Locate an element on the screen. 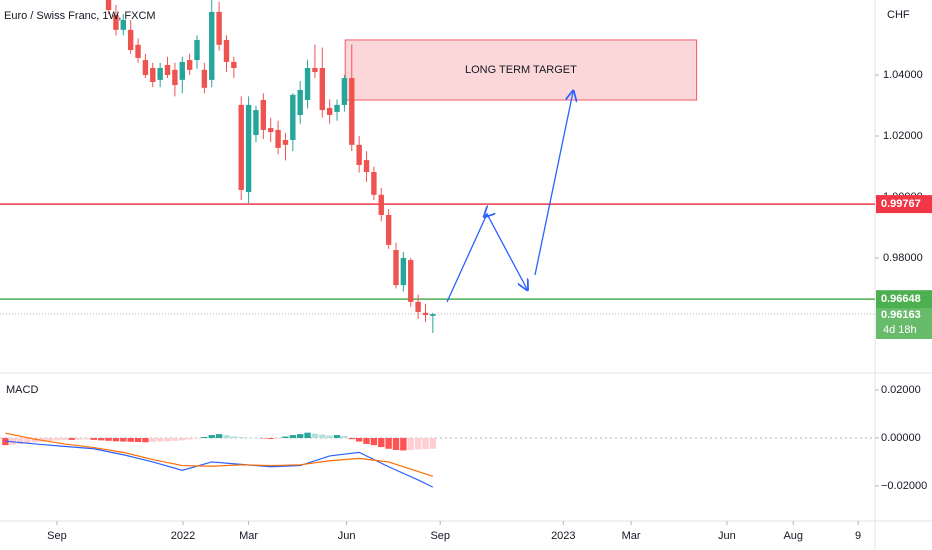  target-label: LONG TERM TARGET is located at coordinates (521, 70).